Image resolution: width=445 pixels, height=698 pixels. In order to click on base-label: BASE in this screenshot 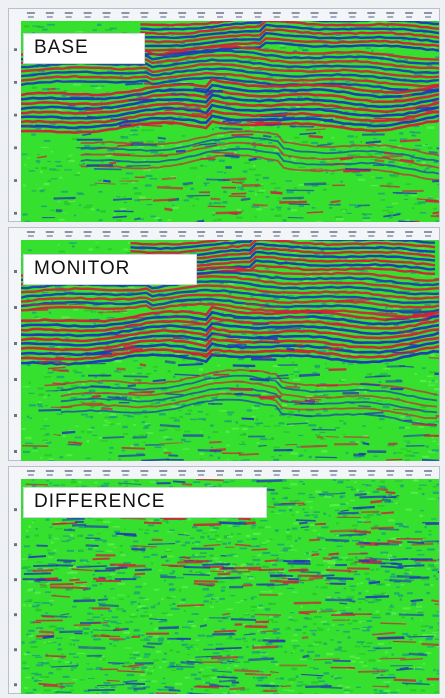, I will do `click(84, 48)`.